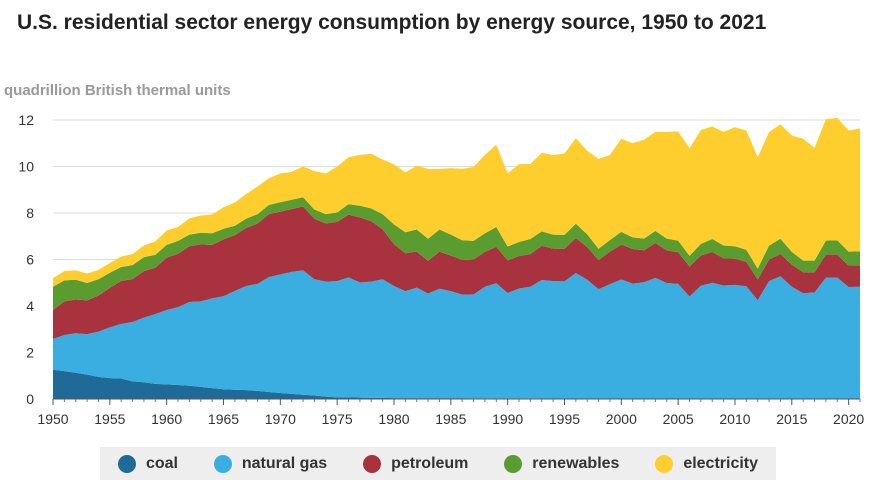 Image resolution: width=876 pixels, height=484 pixels. I want to click on y-tick-label: 0, so click(30, 399).